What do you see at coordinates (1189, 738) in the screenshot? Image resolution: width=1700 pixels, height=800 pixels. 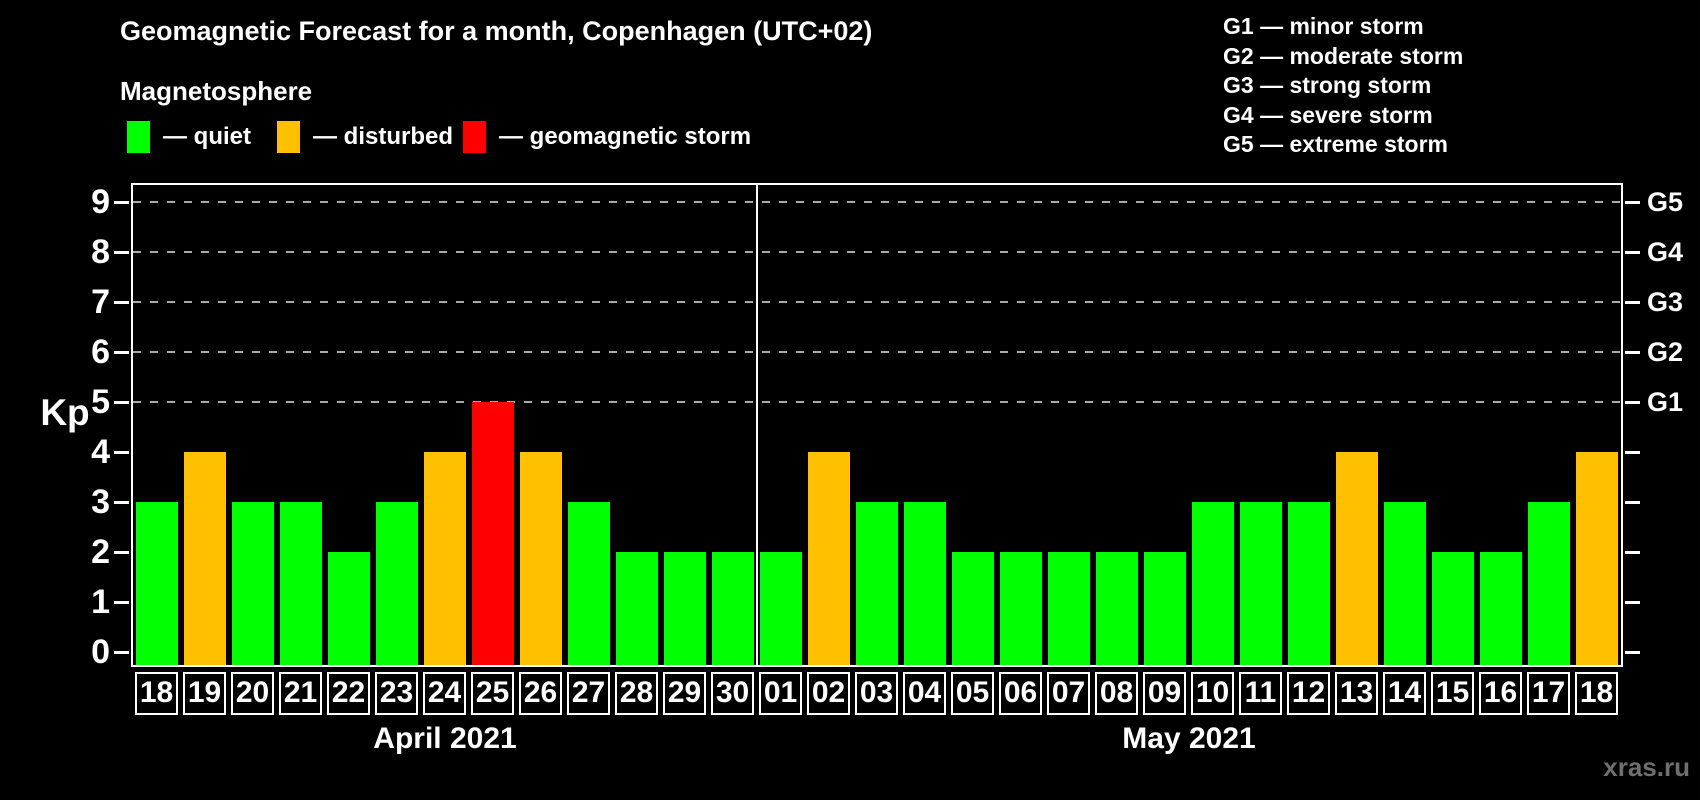 I see `month-label: May 2021` at bounding box center [1189, 738].